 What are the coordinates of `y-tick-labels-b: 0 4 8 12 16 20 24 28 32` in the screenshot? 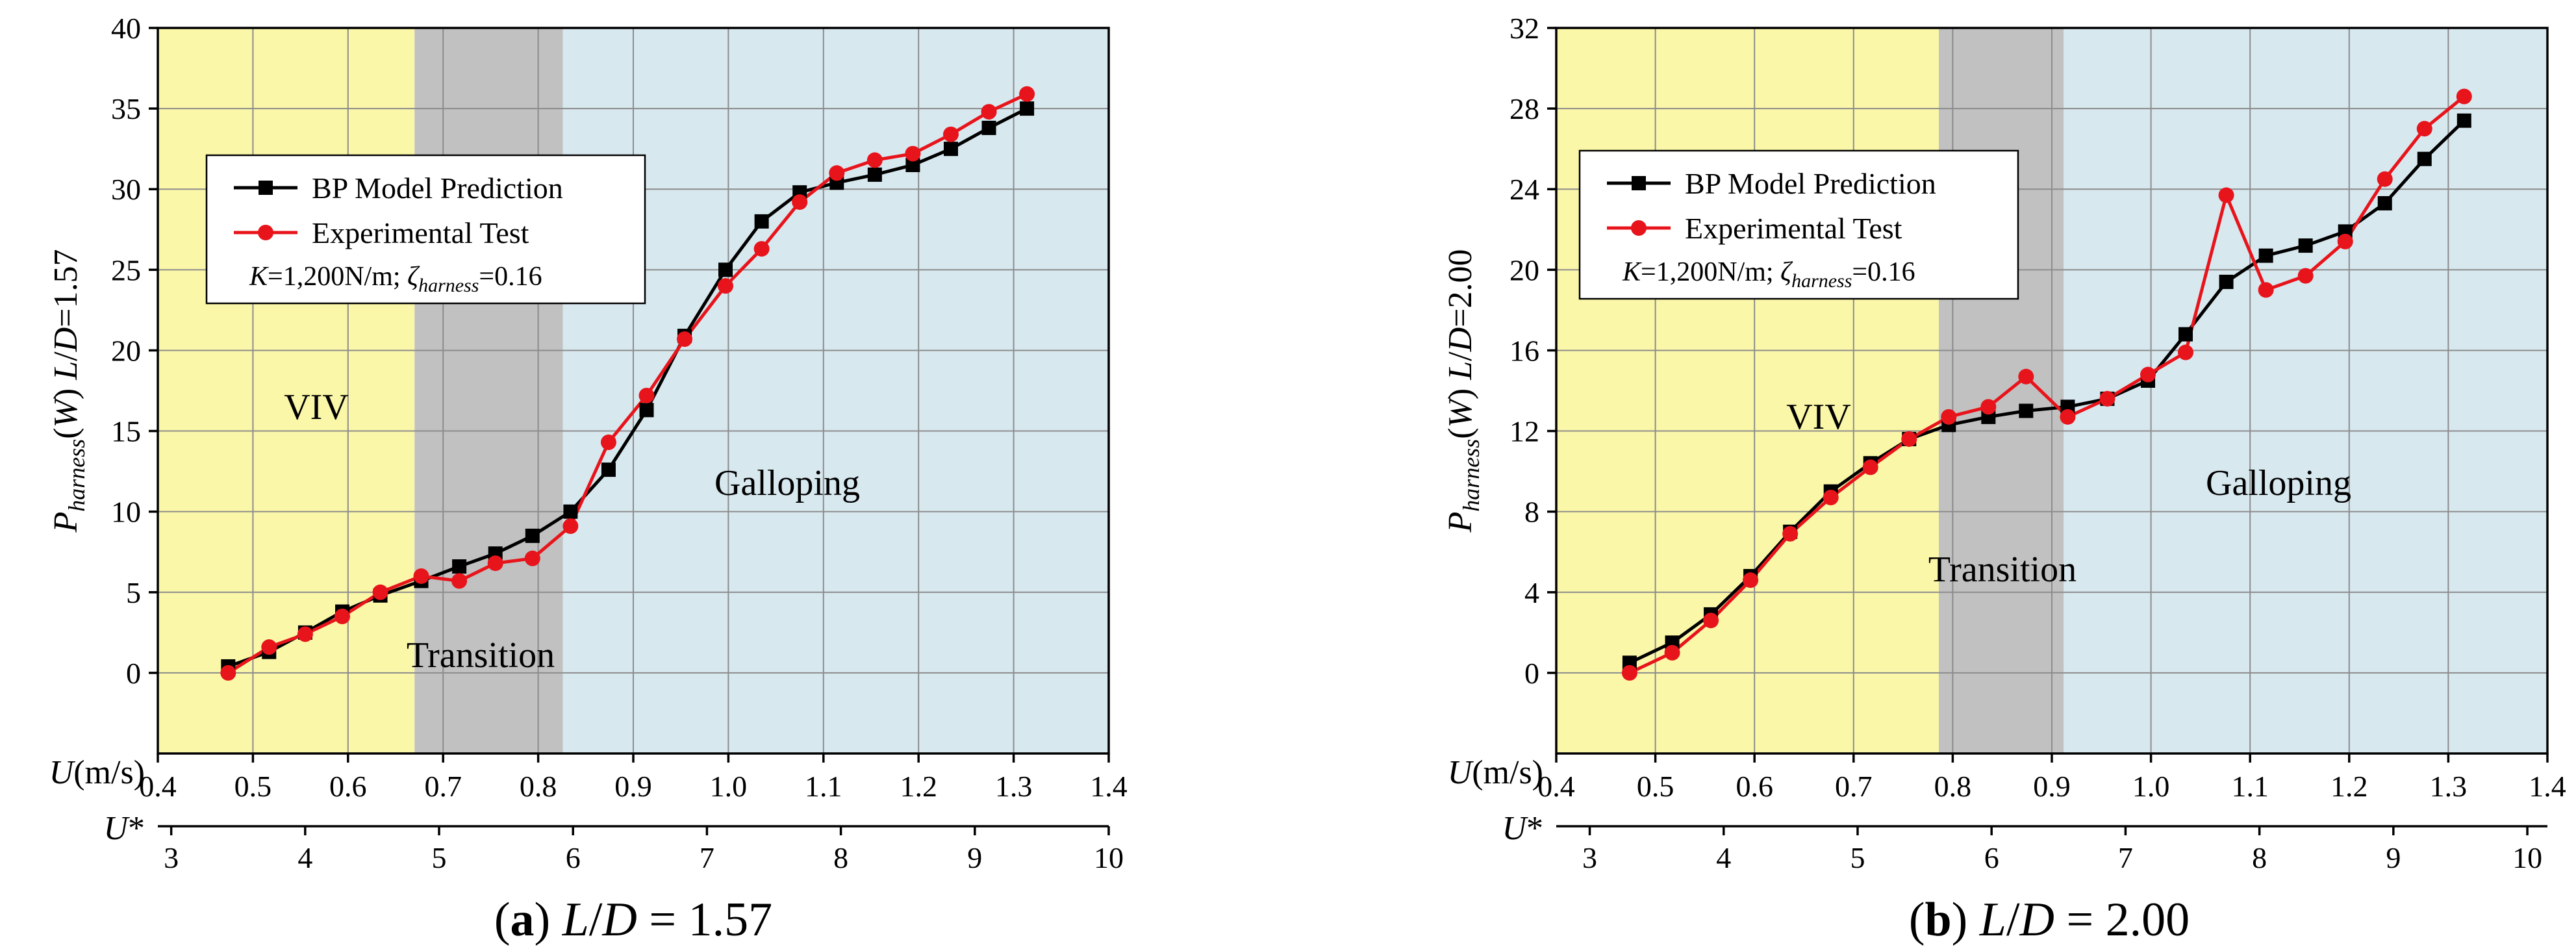 It's located at (1524, 351).